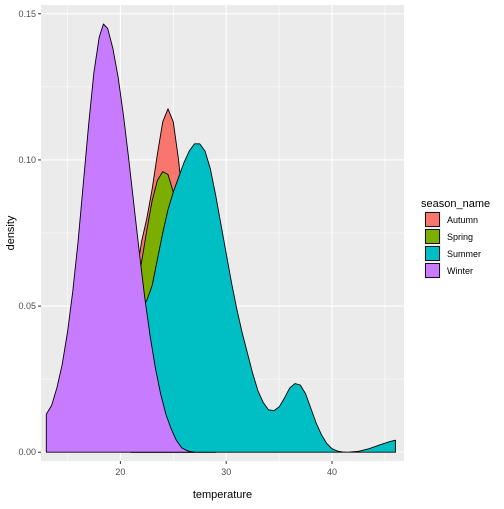 This screenshot has width=504, height=509. I want to click on y-tick-label: 0.10, so click(27, 160).